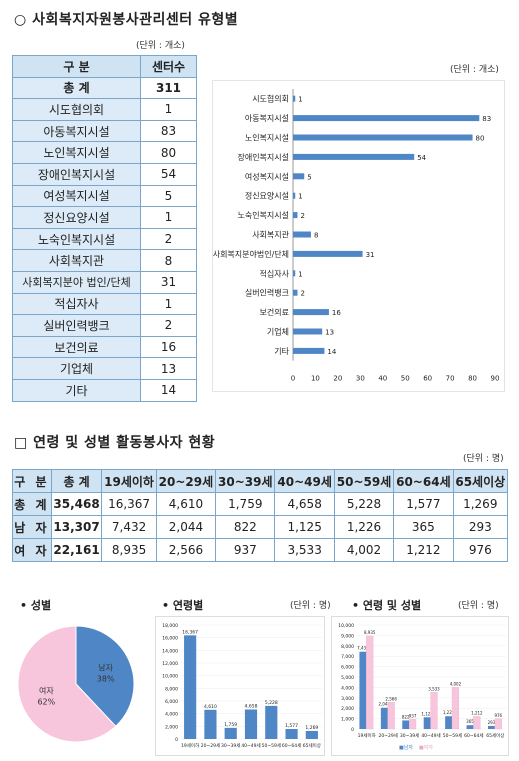 The image size is (519, 761). I want to click on table-row: 기타 14, so click(104, 390).